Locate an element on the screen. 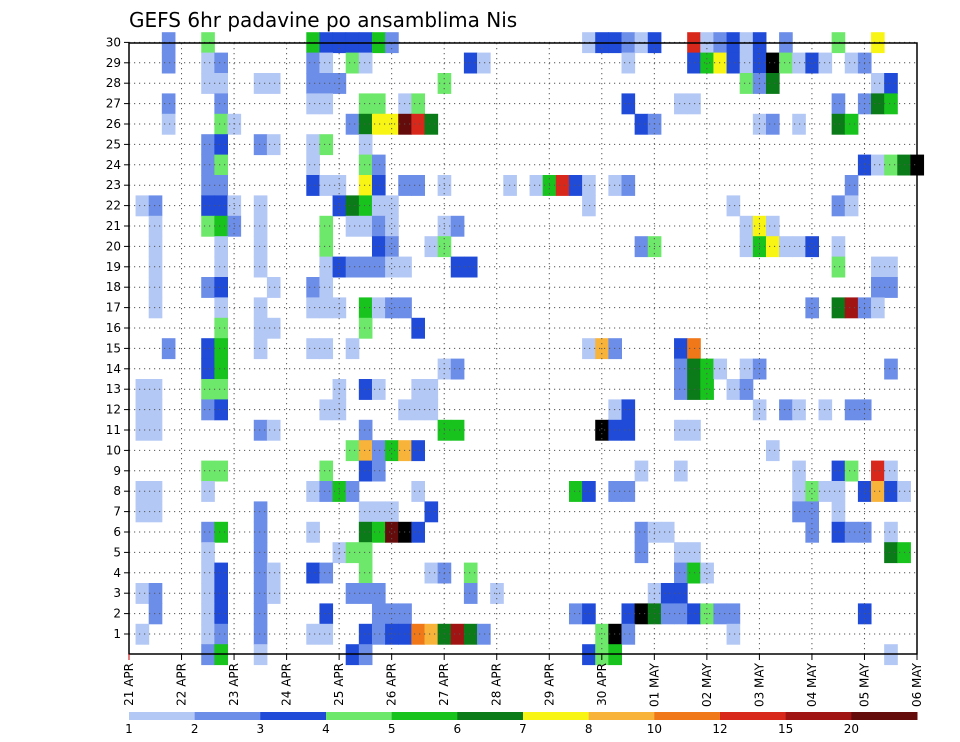 This screenshot has width=960, height=742. colorbar-label: 8 is located at coordinates (589, 729).